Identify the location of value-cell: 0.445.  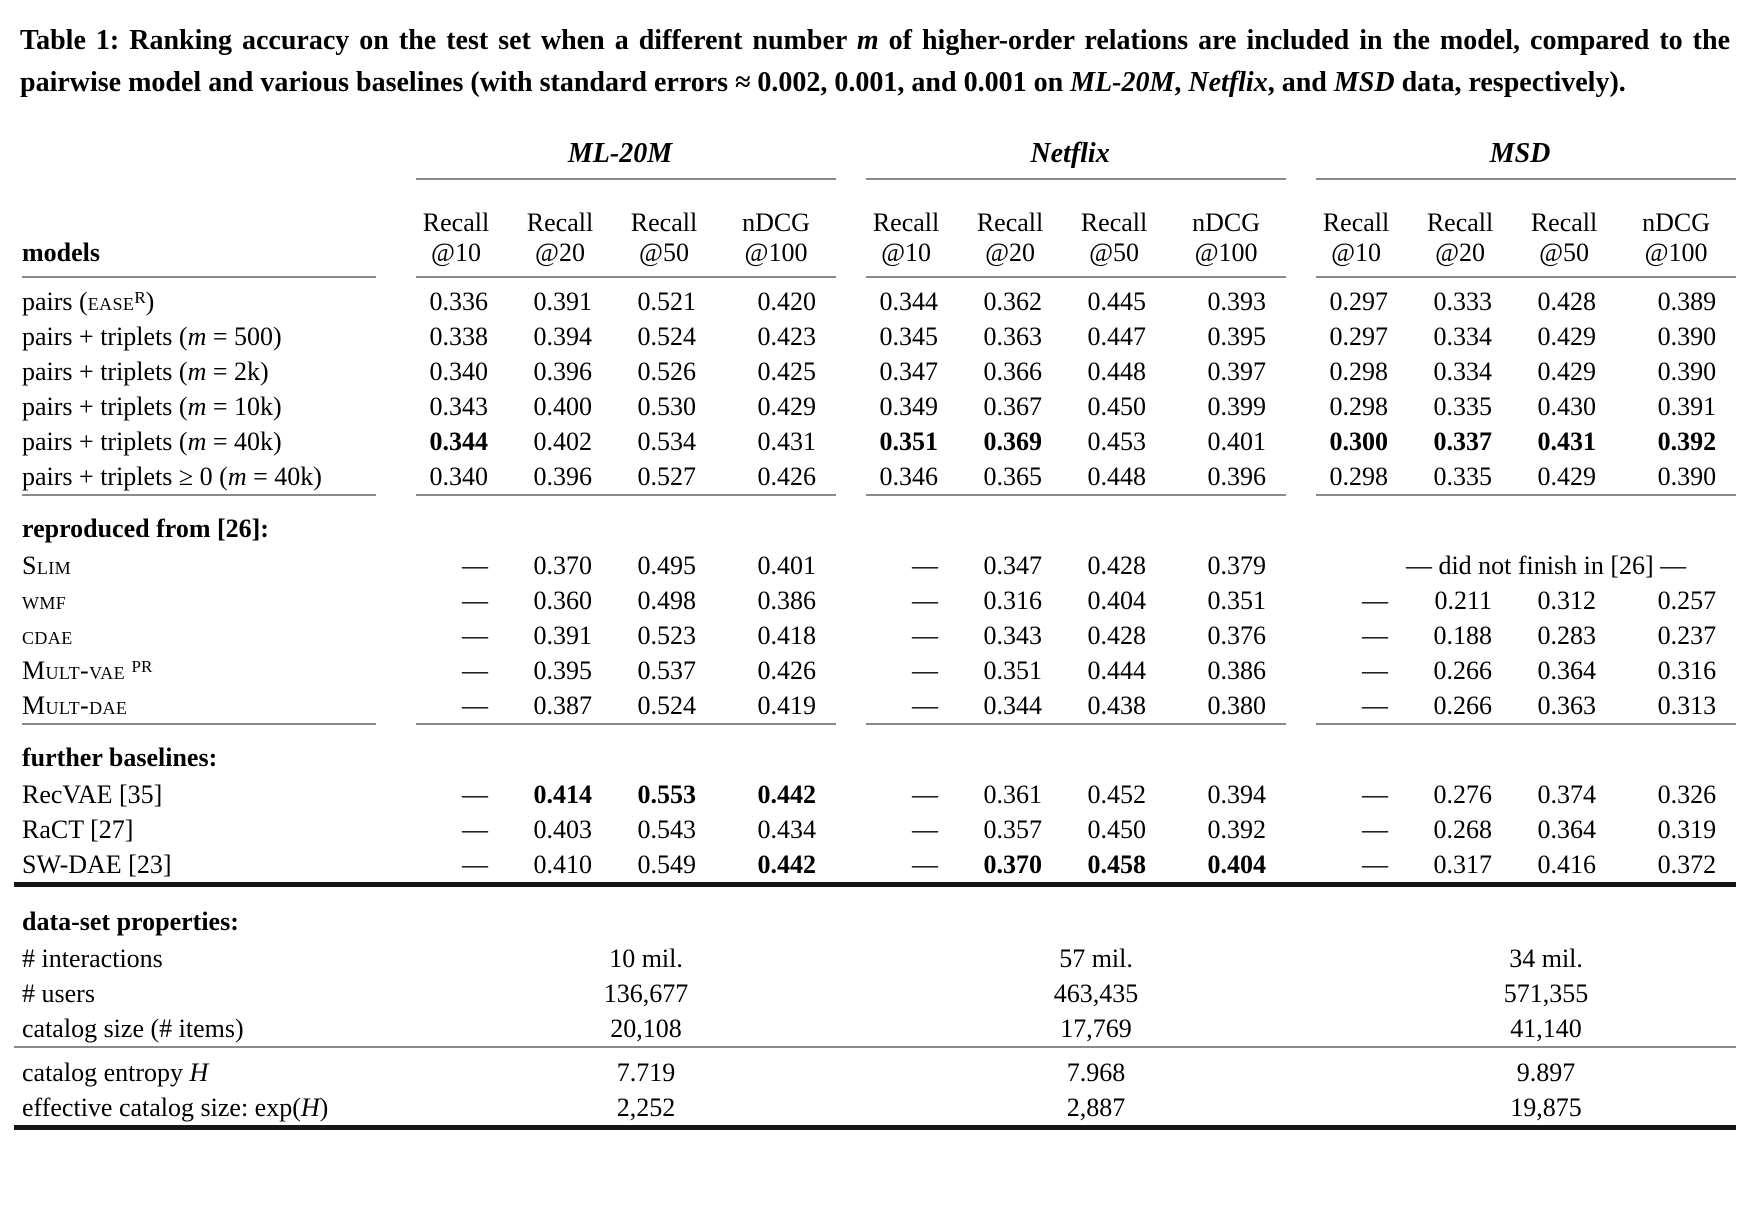
(1117, 301).